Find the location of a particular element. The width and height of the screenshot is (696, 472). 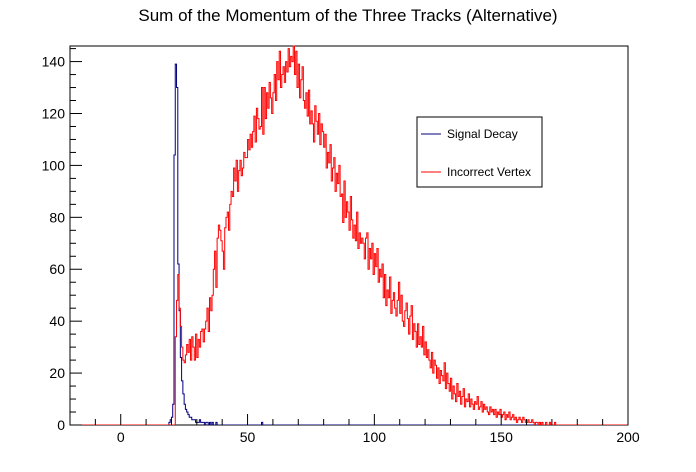

x-tick-label: 150 is located at coordinates (502, 437).